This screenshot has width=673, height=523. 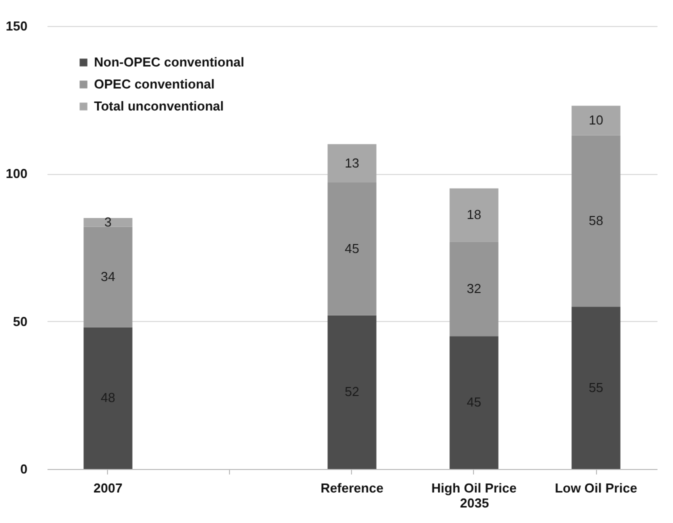 What do you see at coordinates (474, 503) in the screenshot?
I see `text: 2035` at bounding box center [474, 503].